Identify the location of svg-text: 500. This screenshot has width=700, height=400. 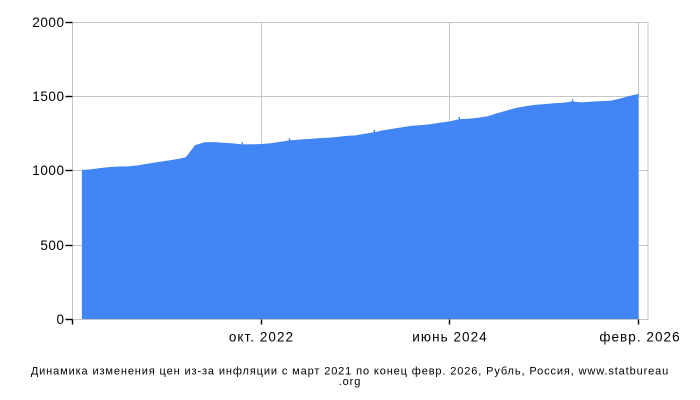
(52, 245).